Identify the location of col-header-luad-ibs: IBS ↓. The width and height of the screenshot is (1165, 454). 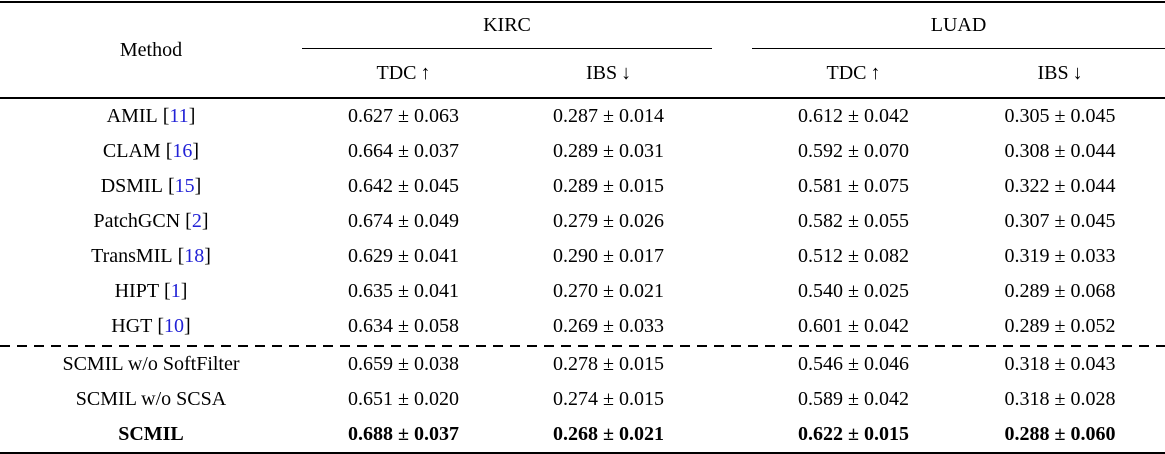
(1060, 73).